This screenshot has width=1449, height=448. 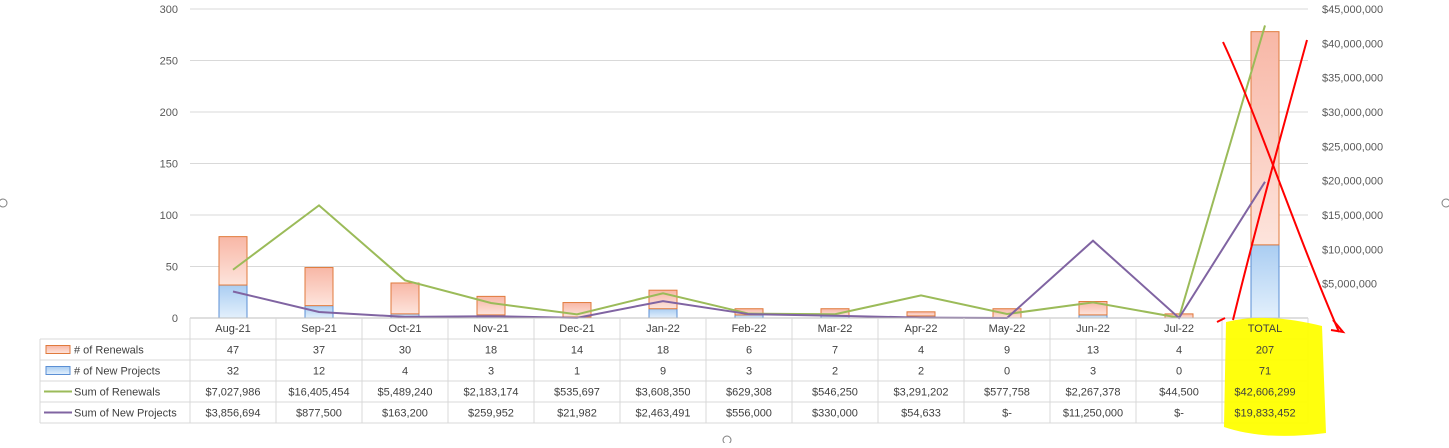 What do you see at coordinates (169, 62) in the screenshot?
I see `y-left-tick-label: 250` at bounding box center [169, 62].